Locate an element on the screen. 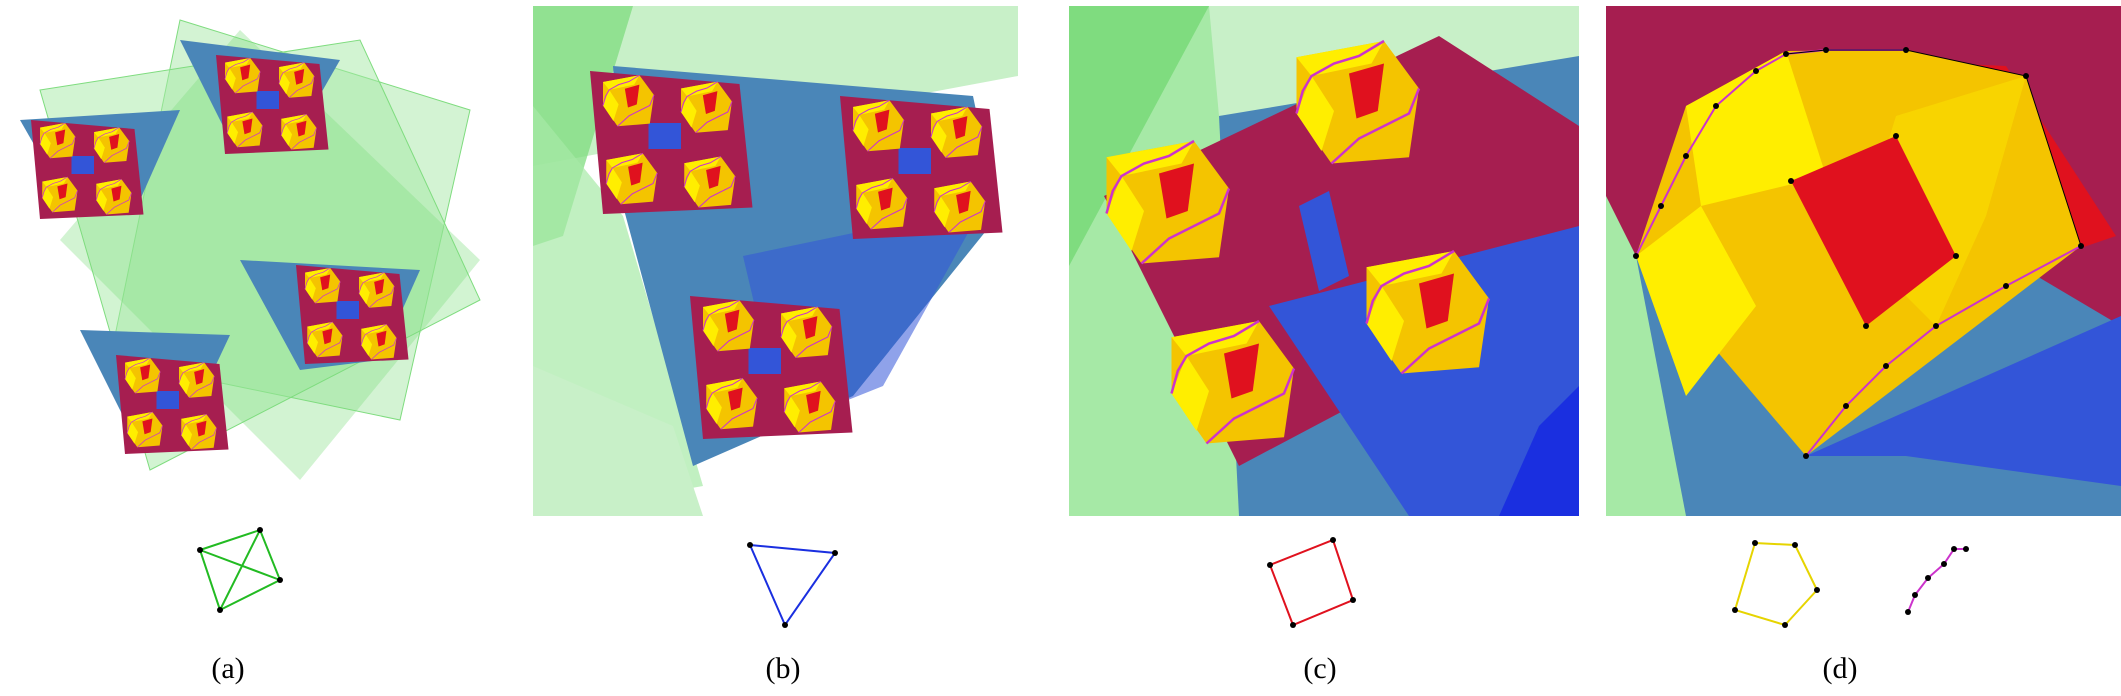 Image resolution: width=2121 pixels, height=696 pixels. magenta-curve-polyline-icon is located at coordinates (1935, 580).